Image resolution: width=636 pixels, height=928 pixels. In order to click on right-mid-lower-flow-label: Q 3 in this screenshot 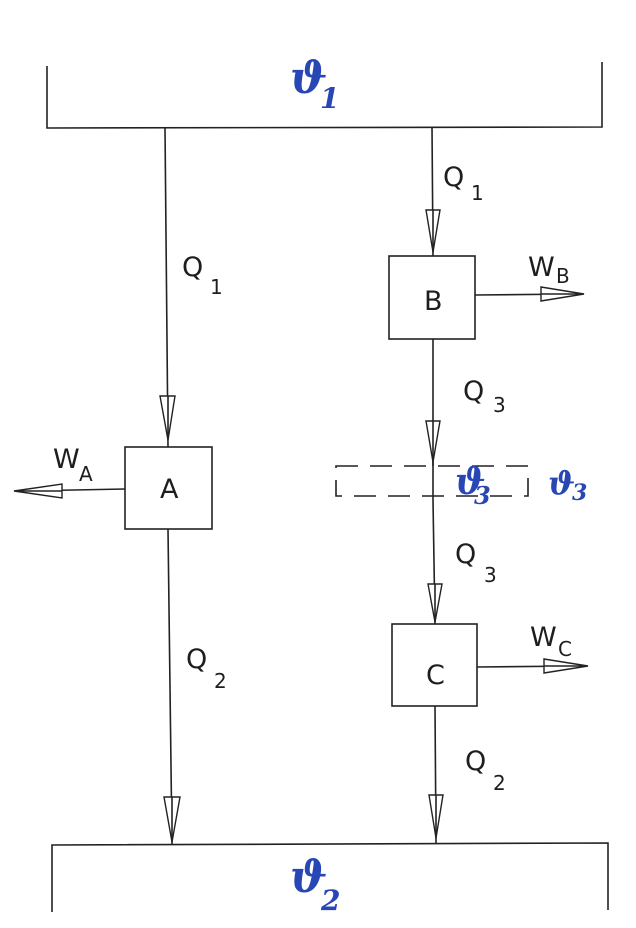, I will do `click(476, 563)`.